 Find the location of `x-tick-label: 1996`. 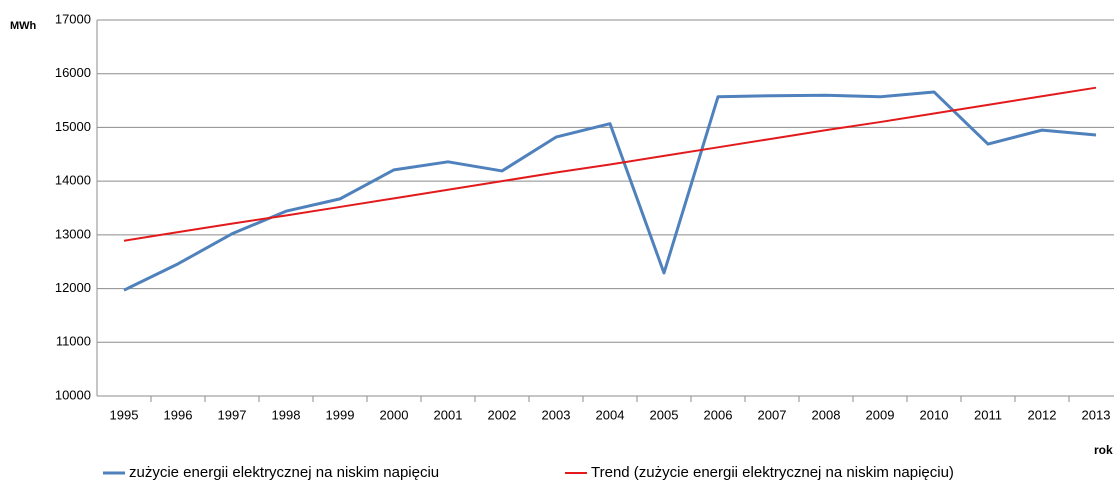

x-tick-label: 1996 is located at coordinates (178, 414).